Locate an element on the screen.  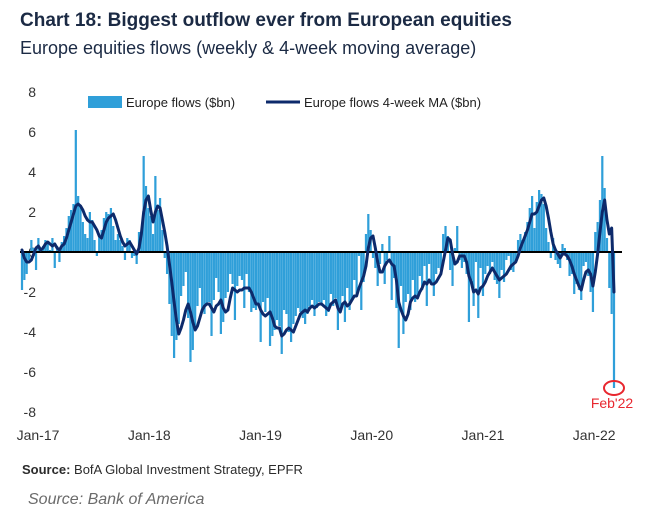
x-tick-label: Jan-21 is located at coordinates (483, 435).